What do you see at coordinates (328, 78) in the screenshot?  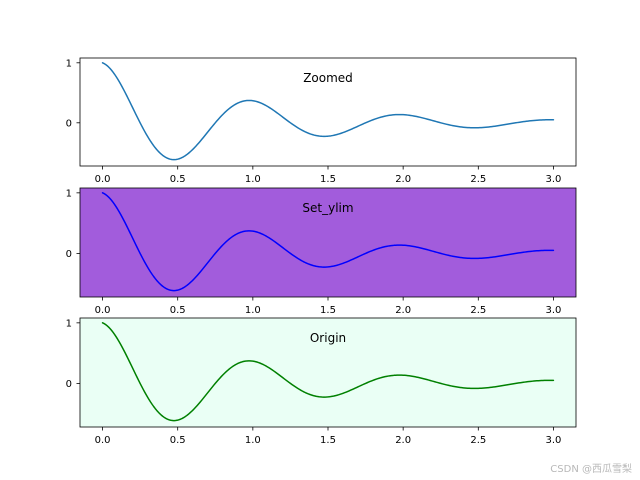 I see `subplot-title: Zoomed` at bounding box center [328, 78].